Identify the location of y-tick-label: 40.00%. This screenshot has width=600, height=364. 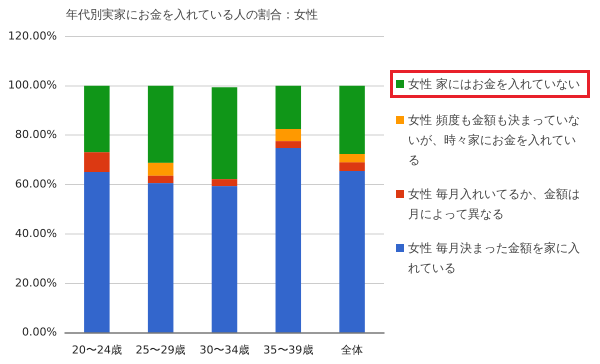
(35, 233).